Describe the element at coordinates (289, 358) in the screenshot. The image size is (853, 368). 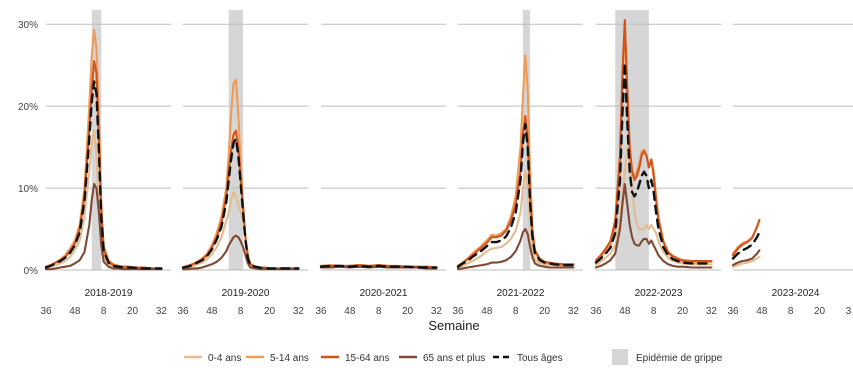
I see `legend-label: 5-14 ans` at that location.